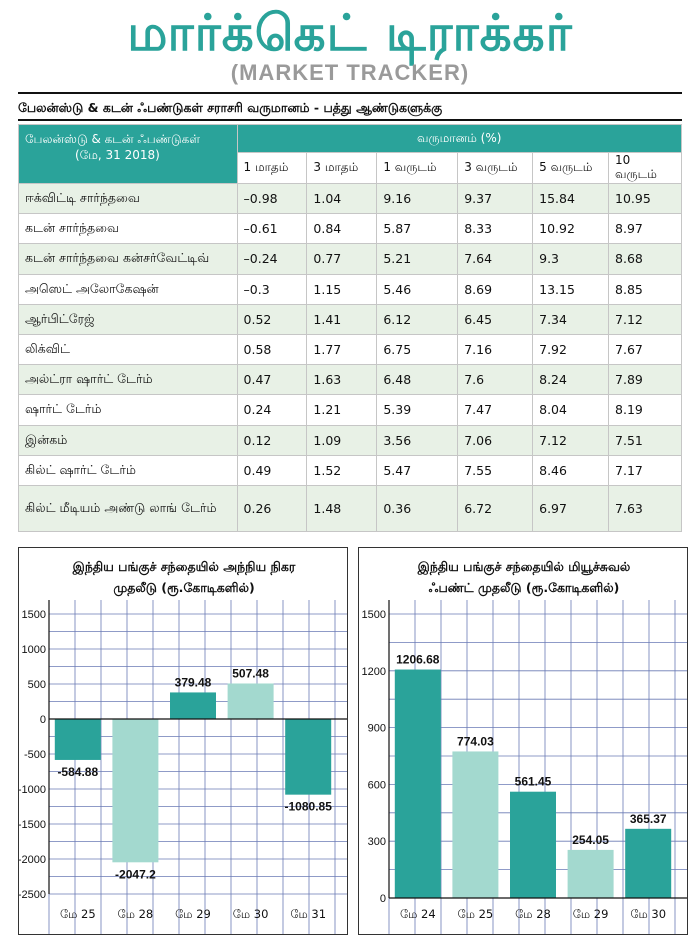 This screenshot has height=945, width=700. I want to click on return-value: 8.46, so click(571, 470).